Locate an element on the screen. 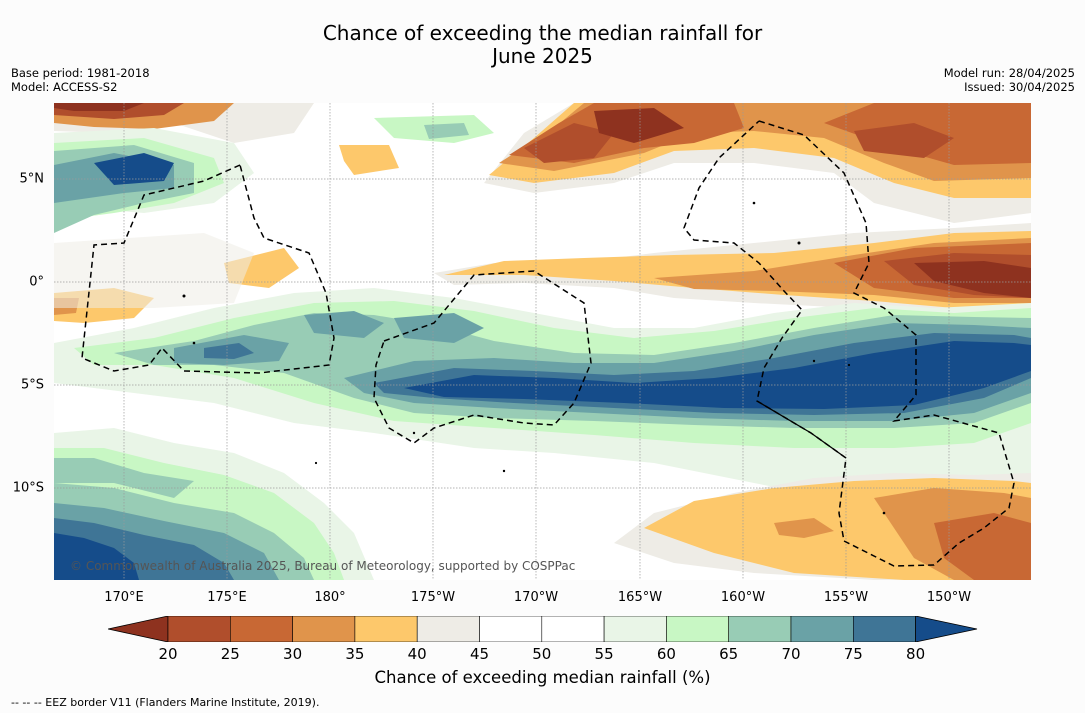  lon-label-155w: 155°W is located at coordinates (846, 597).